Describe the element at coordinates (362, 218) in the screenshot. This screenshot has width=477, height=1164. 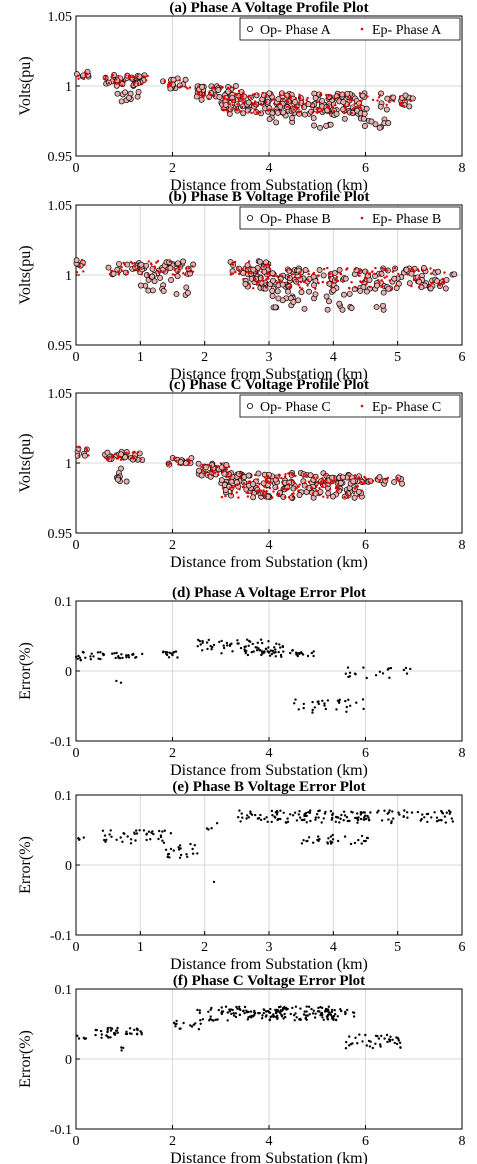
I see `legend-marker` at that location.